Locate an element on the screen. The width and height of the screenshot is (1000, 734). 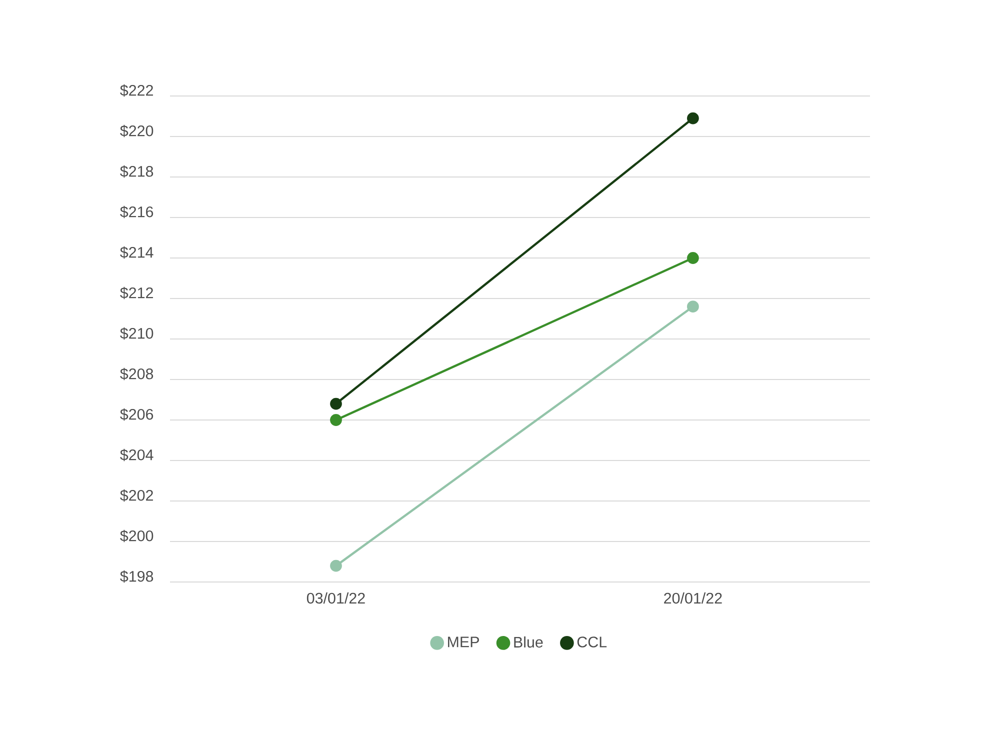
y-tick-label: $218 is located at coordinates (137, 171).